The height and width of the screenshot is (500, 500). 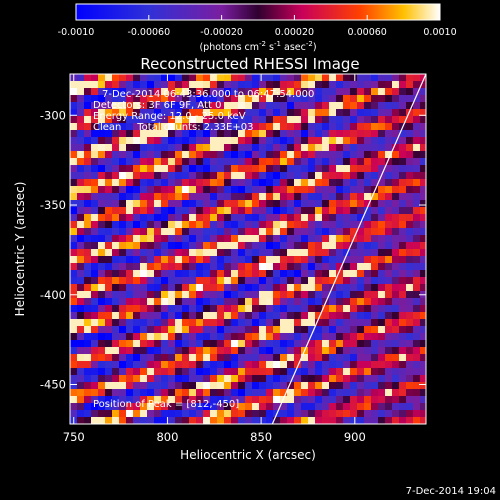 What do you see at coordinates (53, 205) in the screenshot?
I see `y-tick-label: -350` at bounding box center [53, 205].